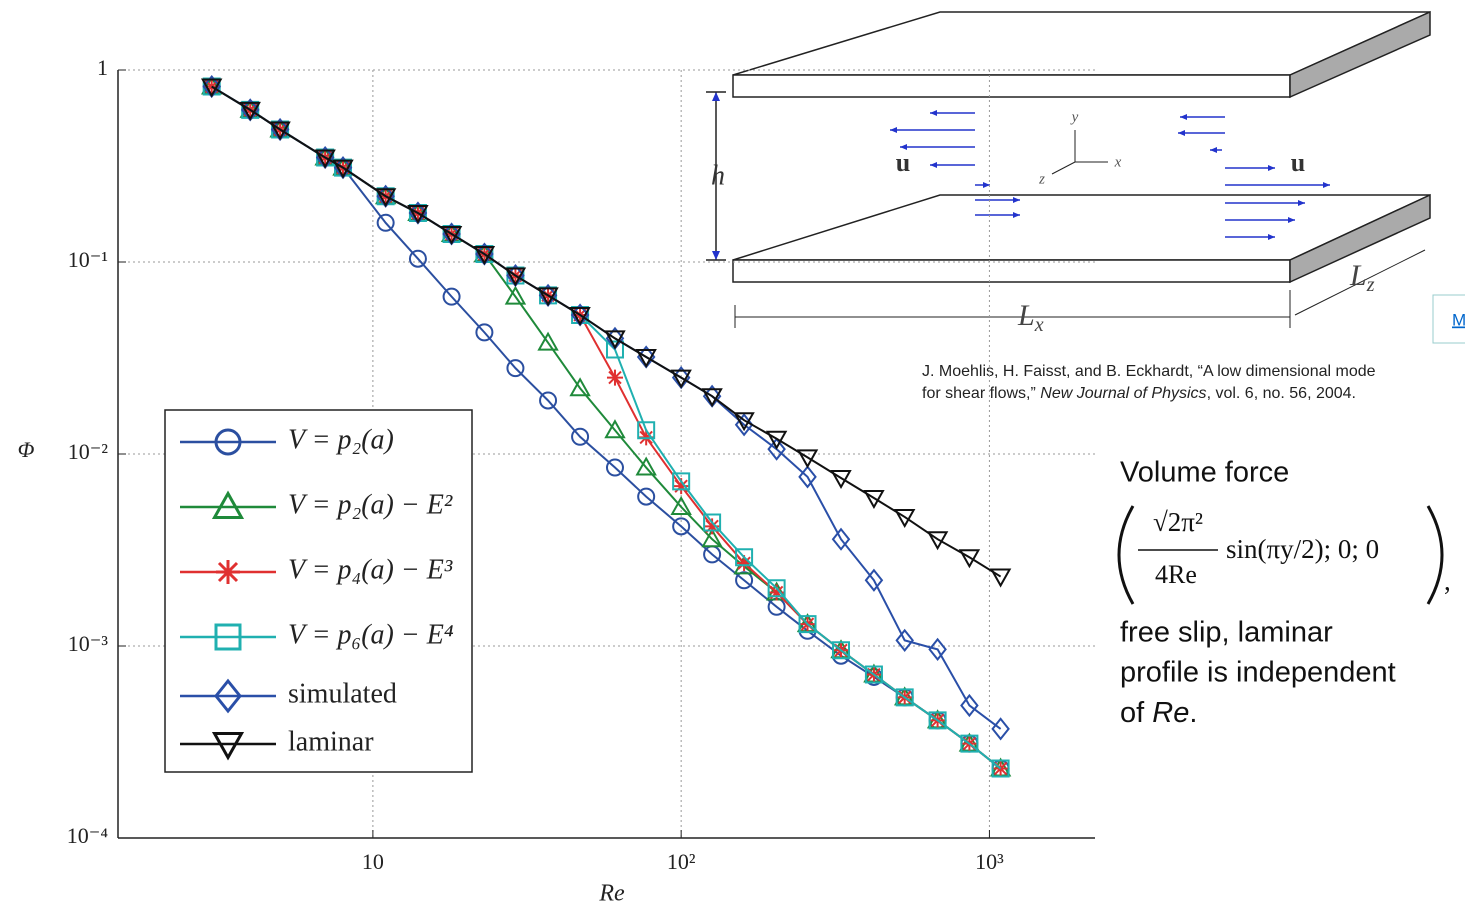 The height and width of the screenshot is (908, 1465). Describe the element at coordinates (981, 393) in the screenshot. I see `citation-text: for shear flows,”` at that location.